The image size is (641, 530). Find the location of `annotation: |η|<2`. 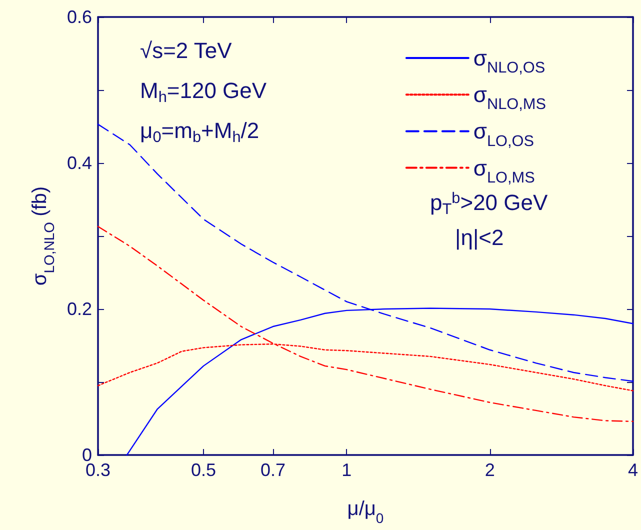

annotation: |η|<2 is located at coordinates (479, 238).